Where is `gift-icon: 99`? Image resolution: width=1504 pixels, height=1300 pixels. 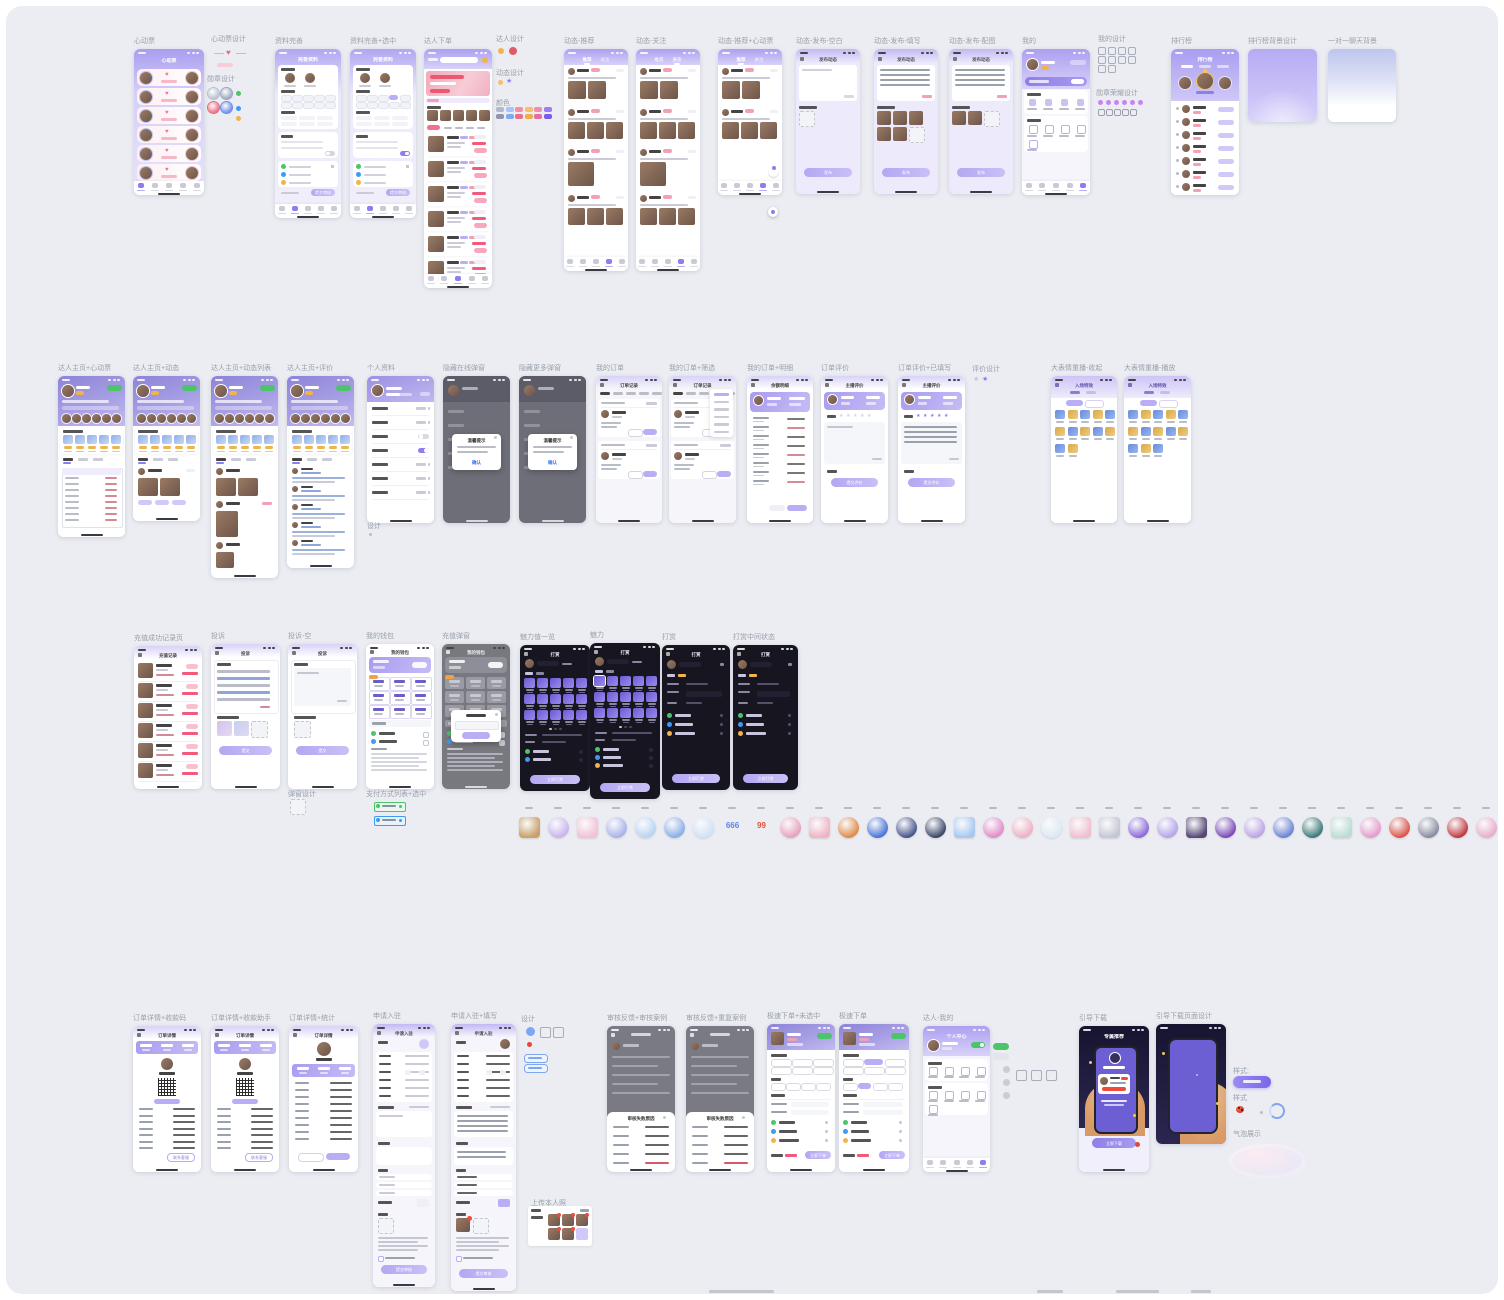
gift-icon: 99 is located at coordinates (761, 825).